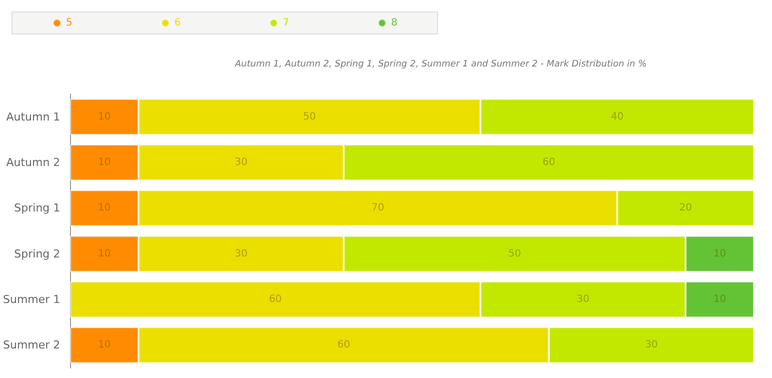  What do you see at coordinates (378, 208) in the screenshot?
I see `data-label: 70` at bounding box center [378, 208].